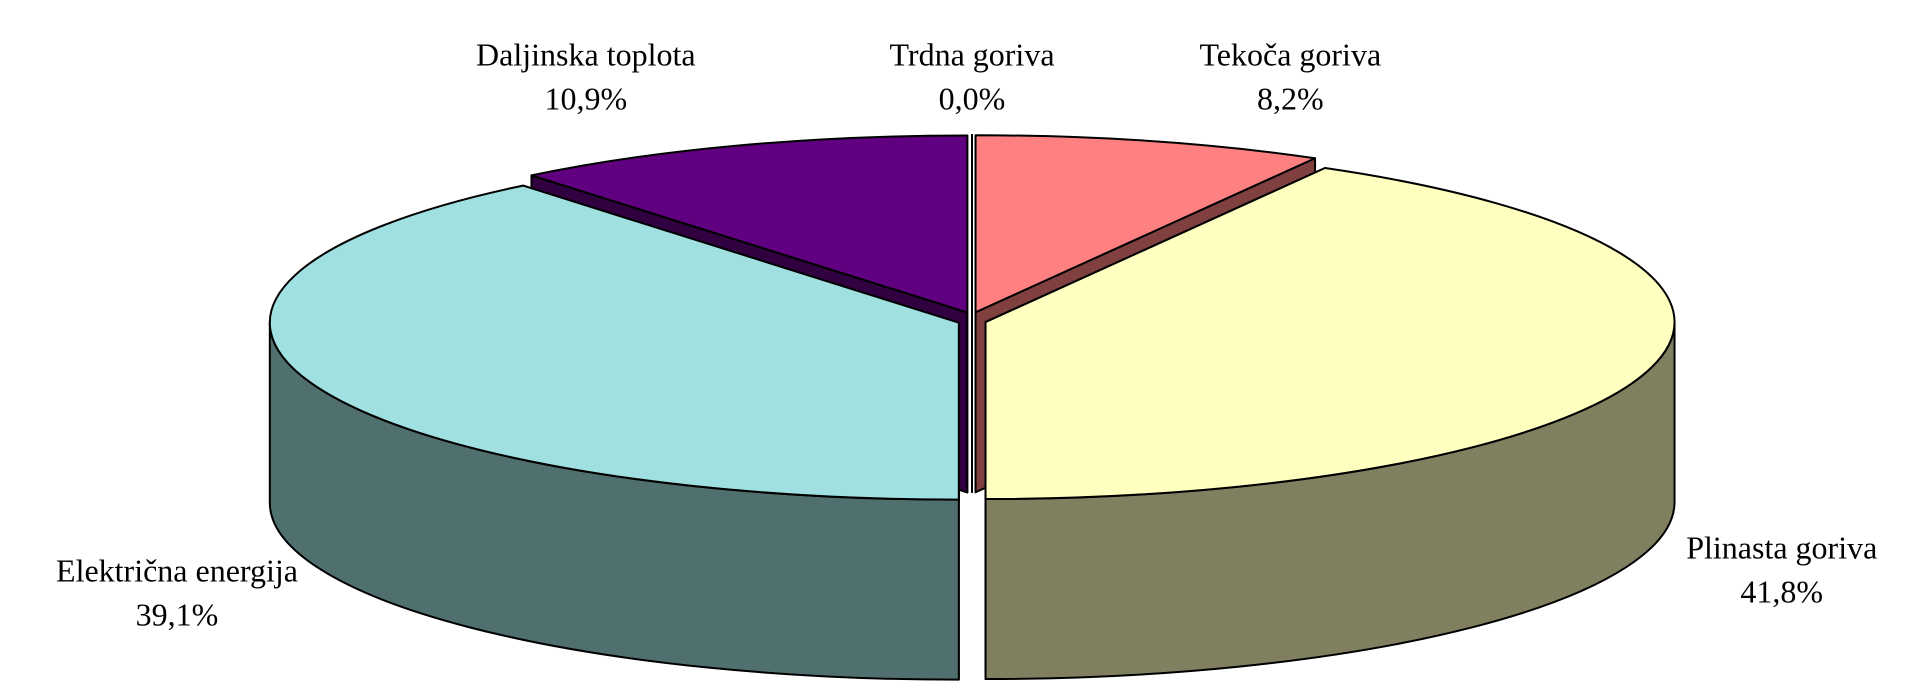  I want to click on label-name: Trdna goriva, so click(971, 54).